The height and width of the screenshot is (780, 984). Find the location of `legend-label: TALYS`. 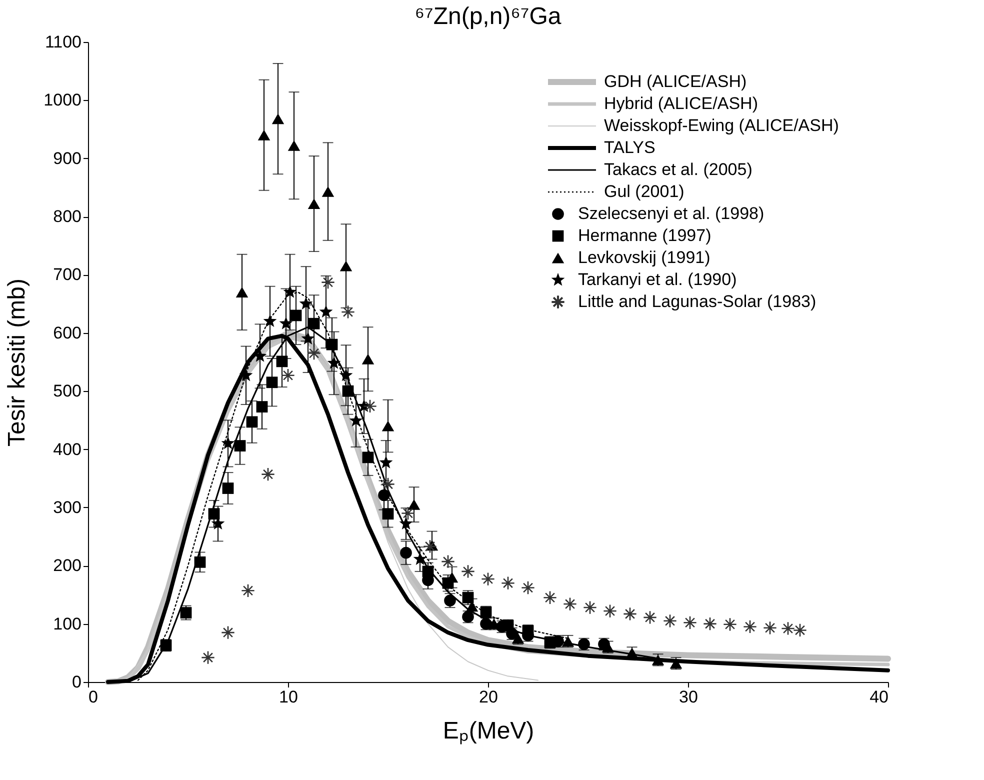

legend-label: TALYS is located at coordinates (630, 147).